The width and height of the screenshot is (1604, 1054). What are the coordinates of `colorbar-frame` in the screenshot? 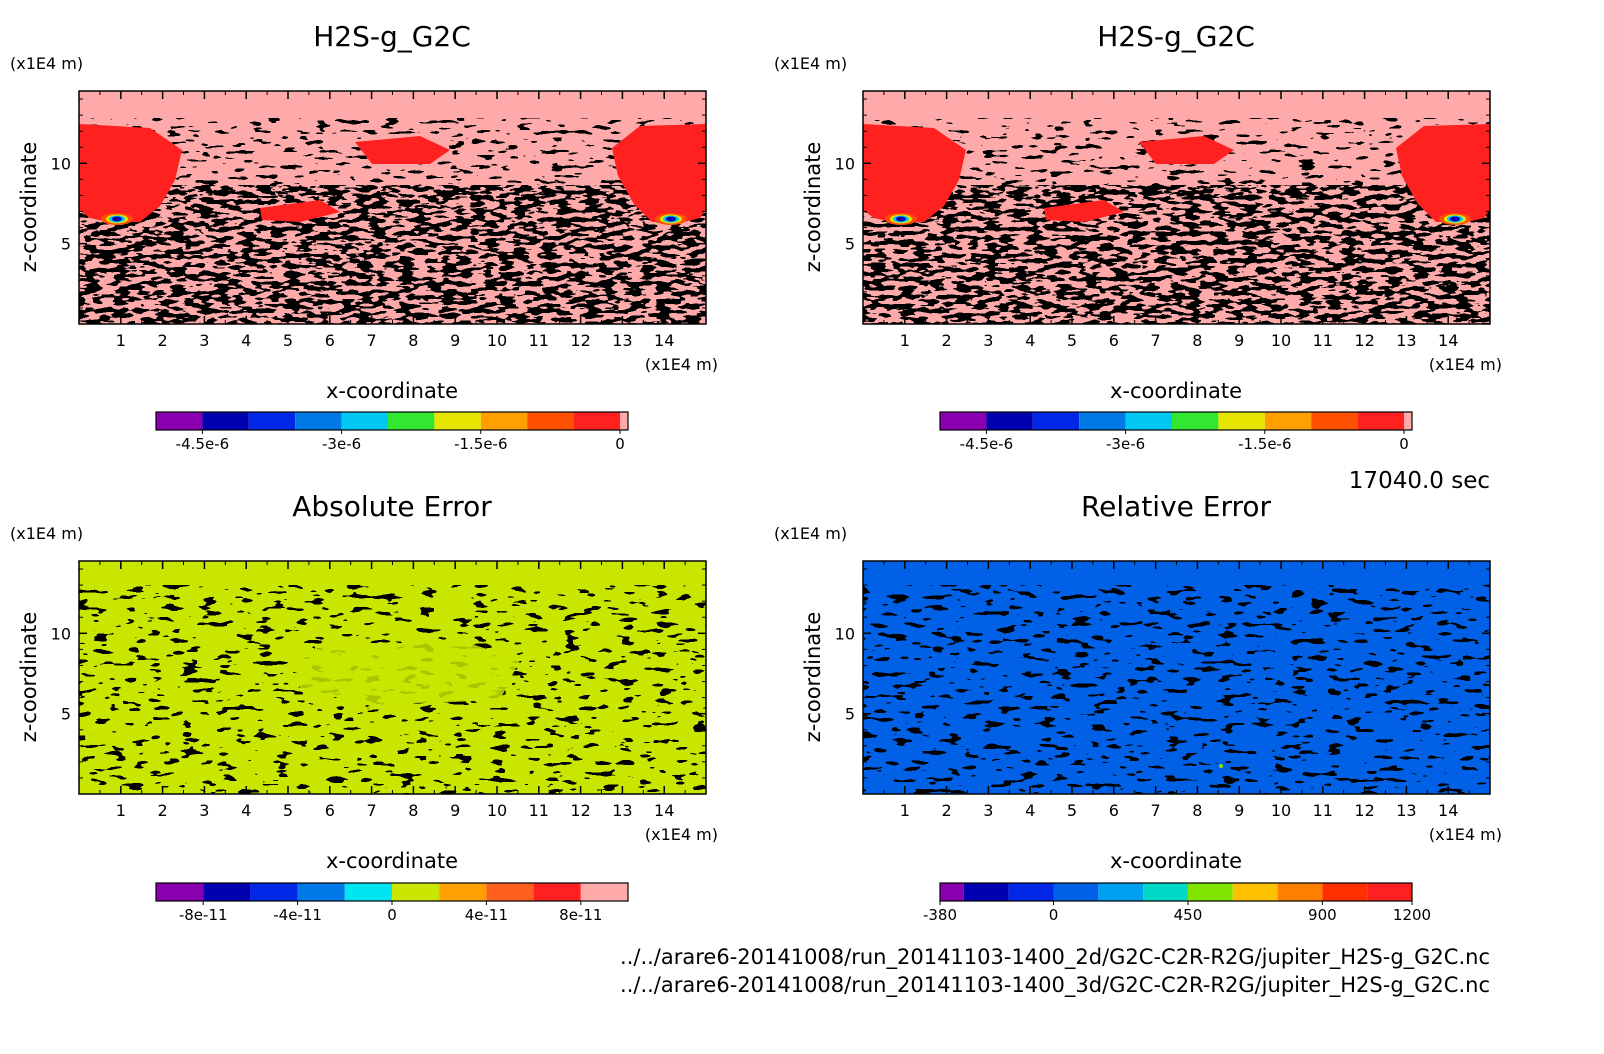 It's located at (1176, 892).